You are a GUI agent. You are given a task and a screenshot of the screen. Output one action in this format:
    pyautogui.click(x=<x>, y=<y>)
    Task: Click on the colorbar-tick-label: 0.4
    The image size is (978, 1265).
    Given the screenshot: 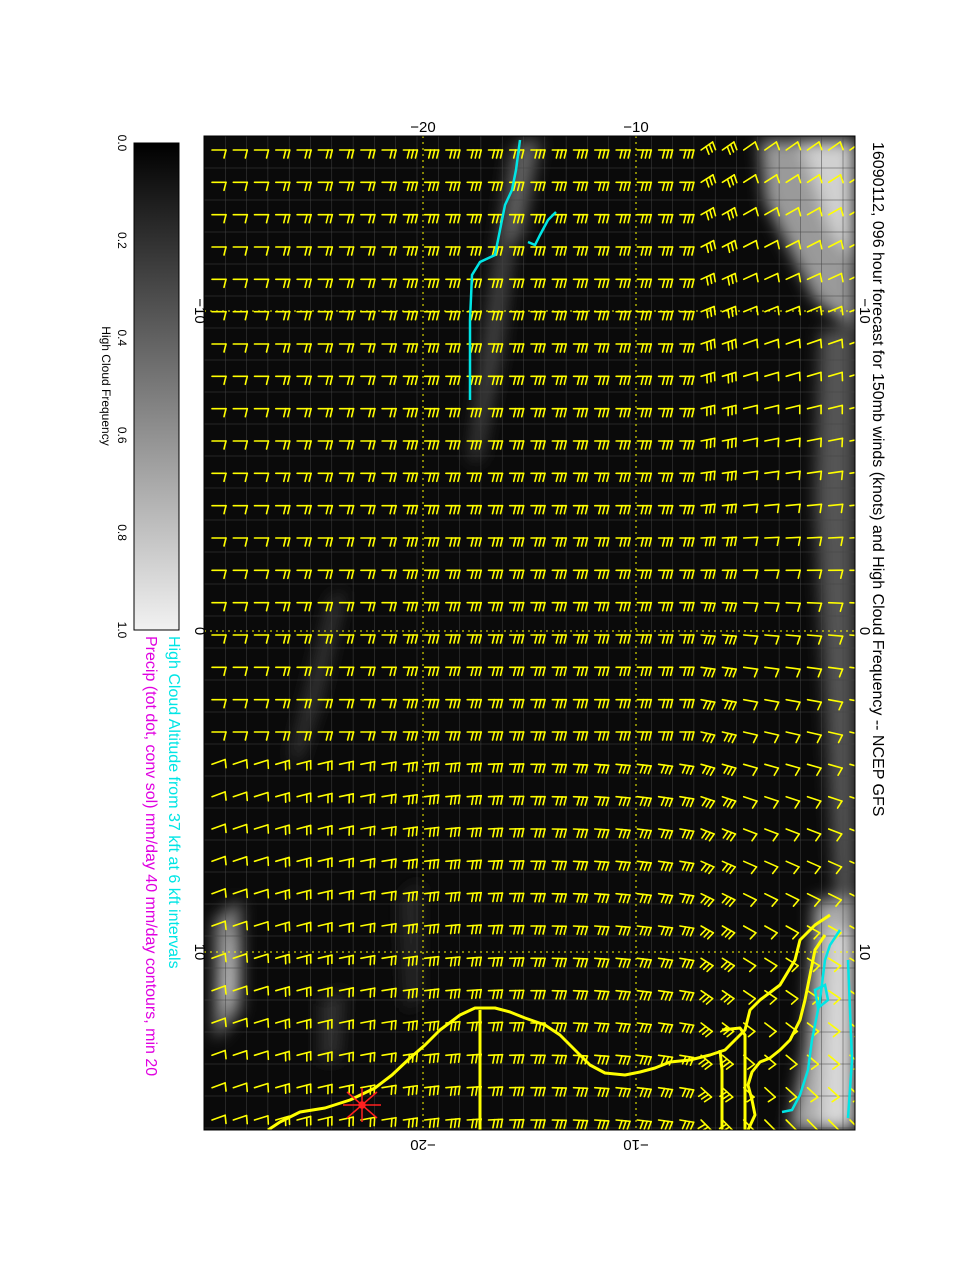 What is the action you would take?
    pyautogui.click(x=122, y=337)
    